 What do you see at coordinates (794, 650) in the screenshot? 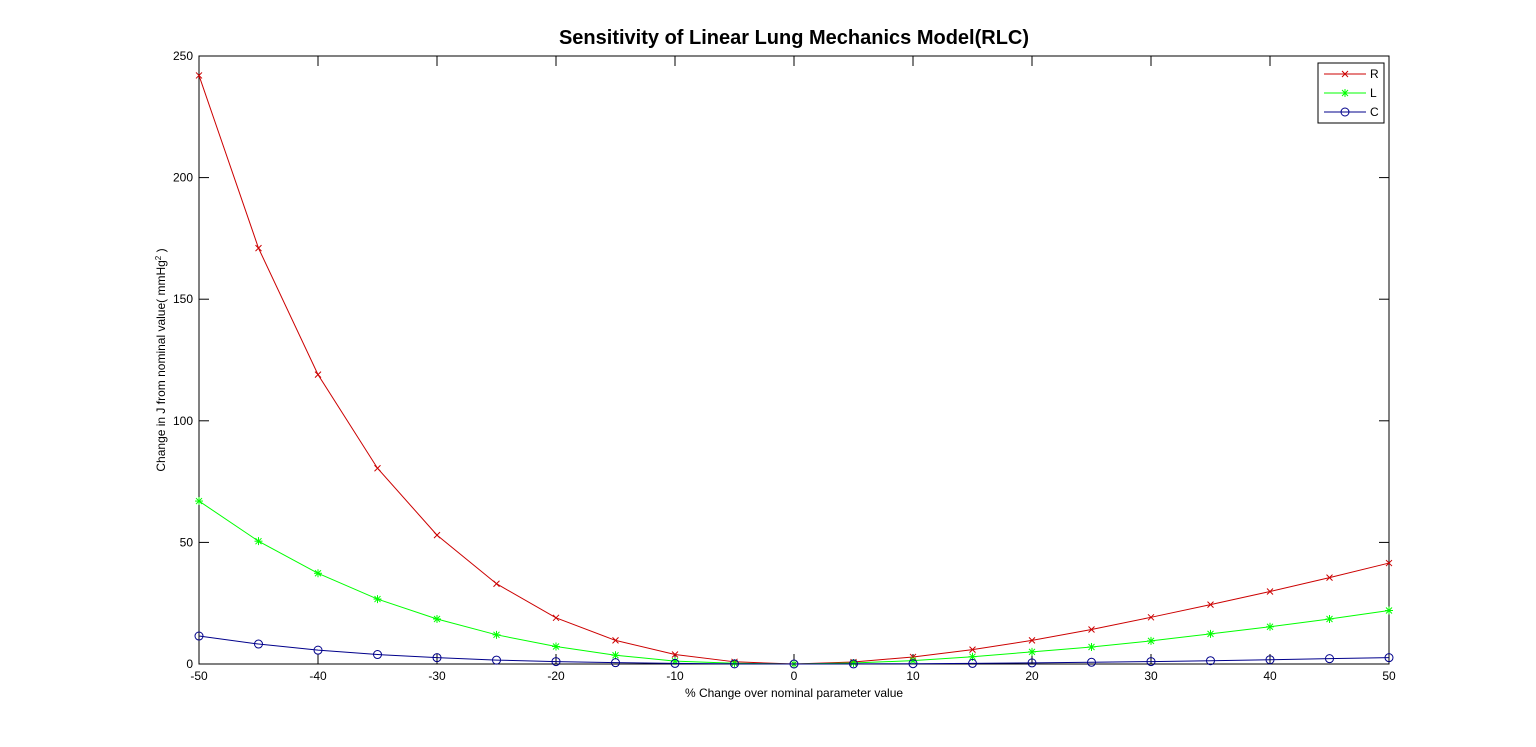
I see `series-C` at bounding box center [794, 650].